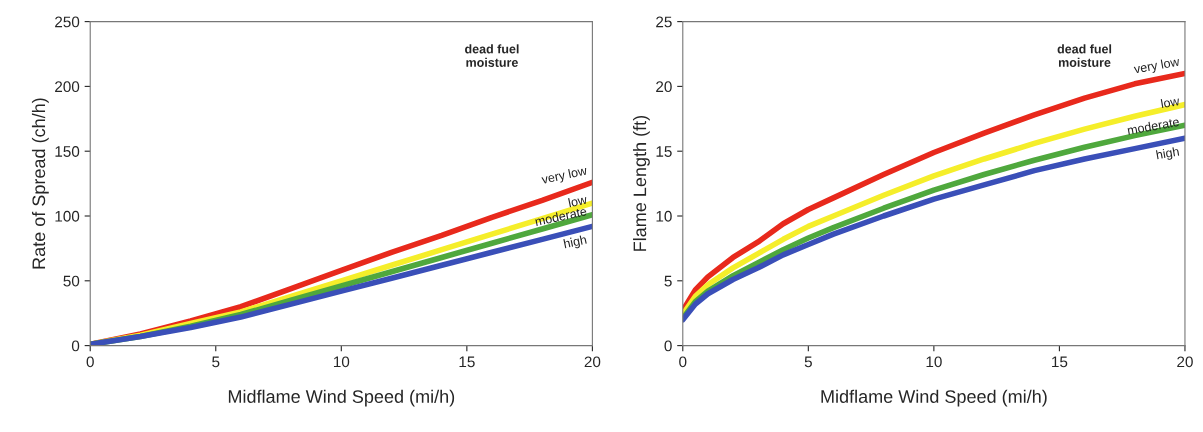 This screenshot has height=432, width=1203. Describe the element at coordinates (67, 22) in the screenshot. I see `y-tick-label: 250` at that location.